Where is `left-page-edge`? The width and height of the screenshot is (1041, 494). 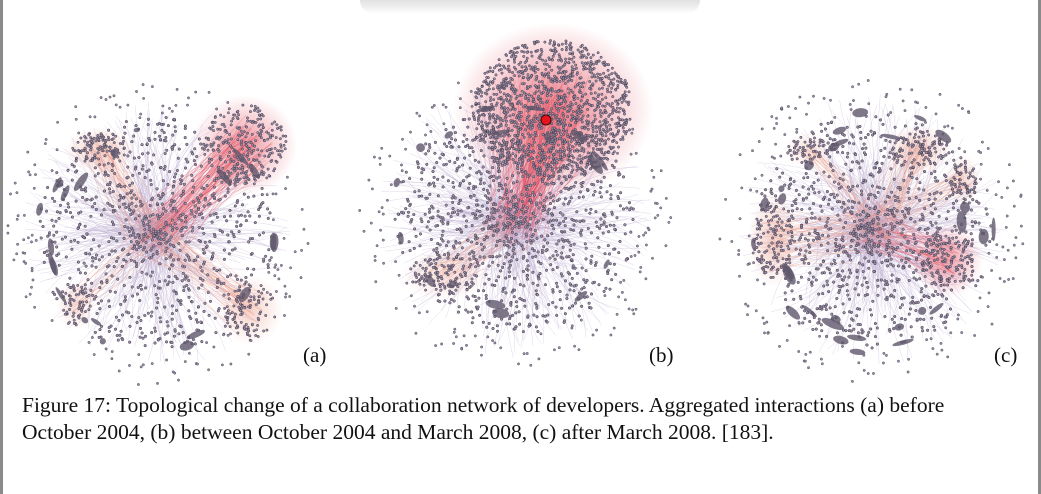
left-page-edge is located at coordinates (1, 247).